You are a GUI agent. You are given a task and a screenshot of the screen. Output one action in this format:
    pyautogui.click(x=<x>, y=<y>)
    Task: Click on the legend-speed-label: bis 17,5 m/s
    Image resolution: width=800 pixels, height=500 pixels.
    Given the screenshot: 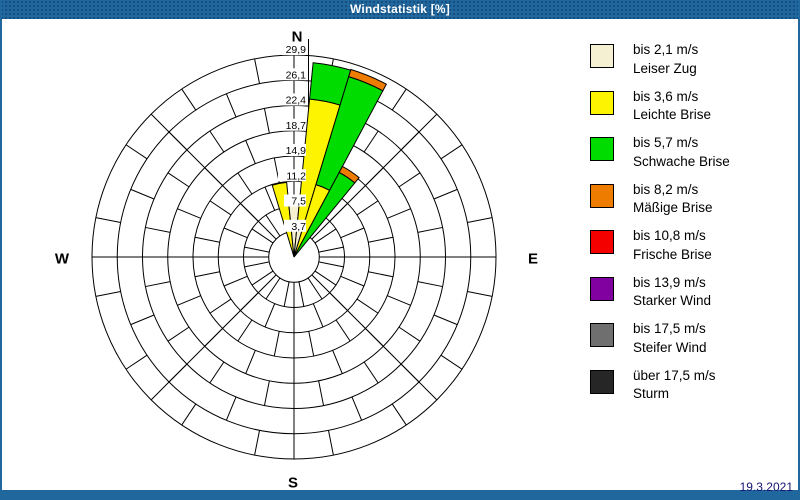 What is the action you would take?
    pyautogui.click(x=669, y=328)
    